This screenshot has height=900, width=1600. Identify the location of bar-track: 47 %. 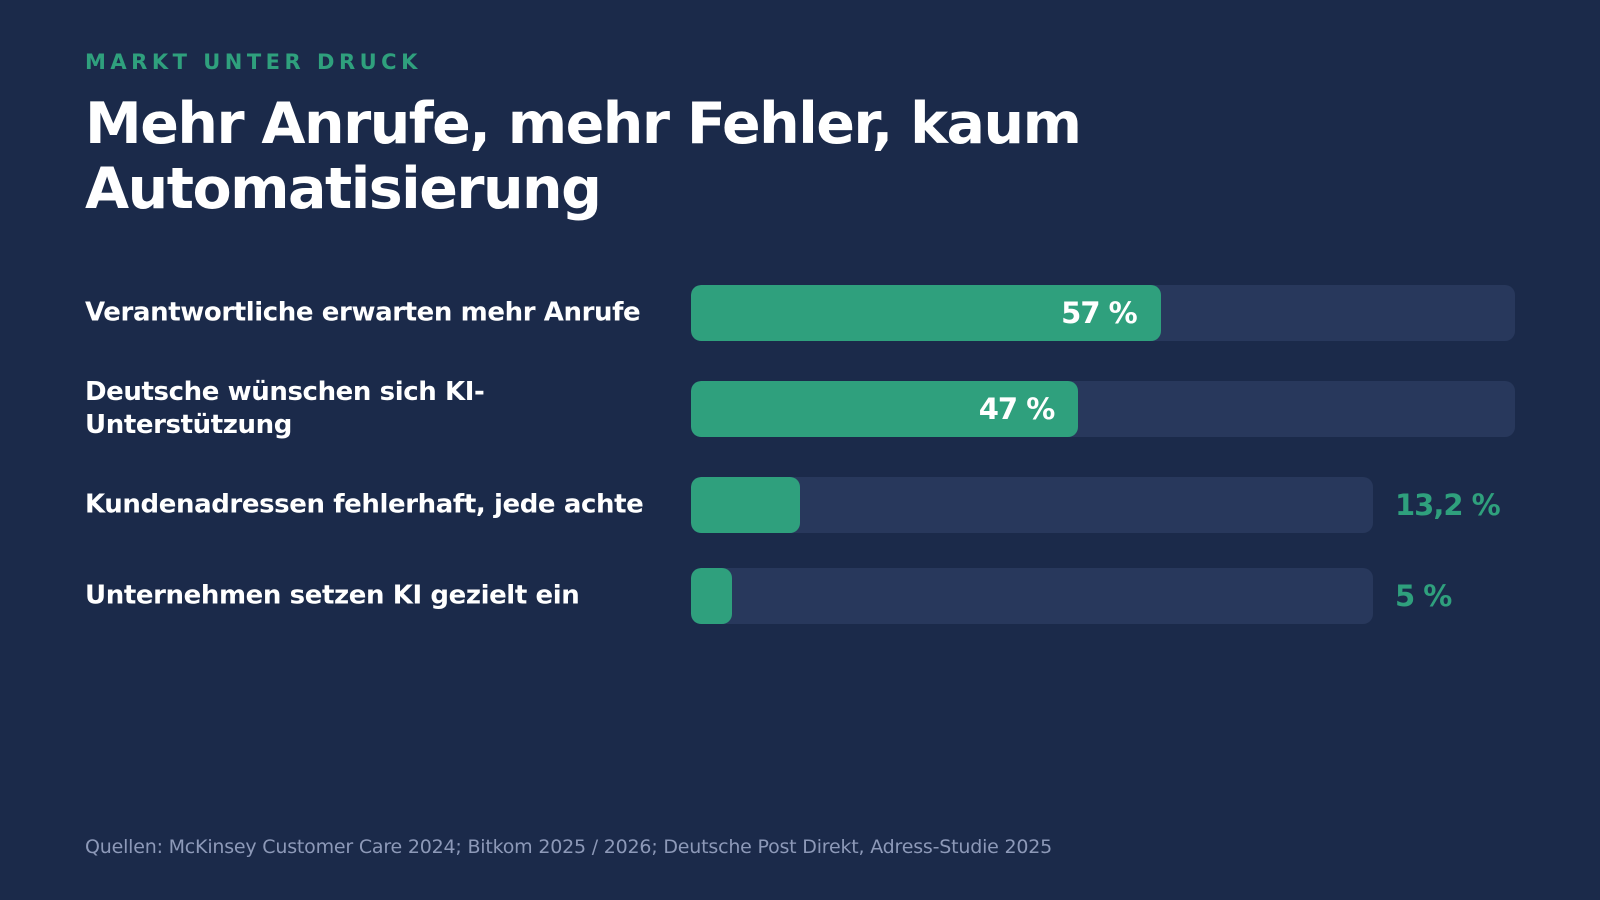
(1103, 409).